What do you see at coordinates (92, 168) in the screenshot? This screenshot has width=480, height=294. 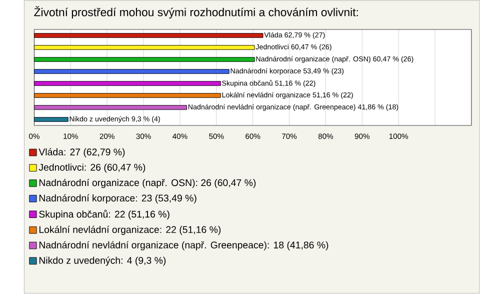 I see `legend-label: Jednotlivci: 26 (60,47 %)` at bounding box center [92, 168].